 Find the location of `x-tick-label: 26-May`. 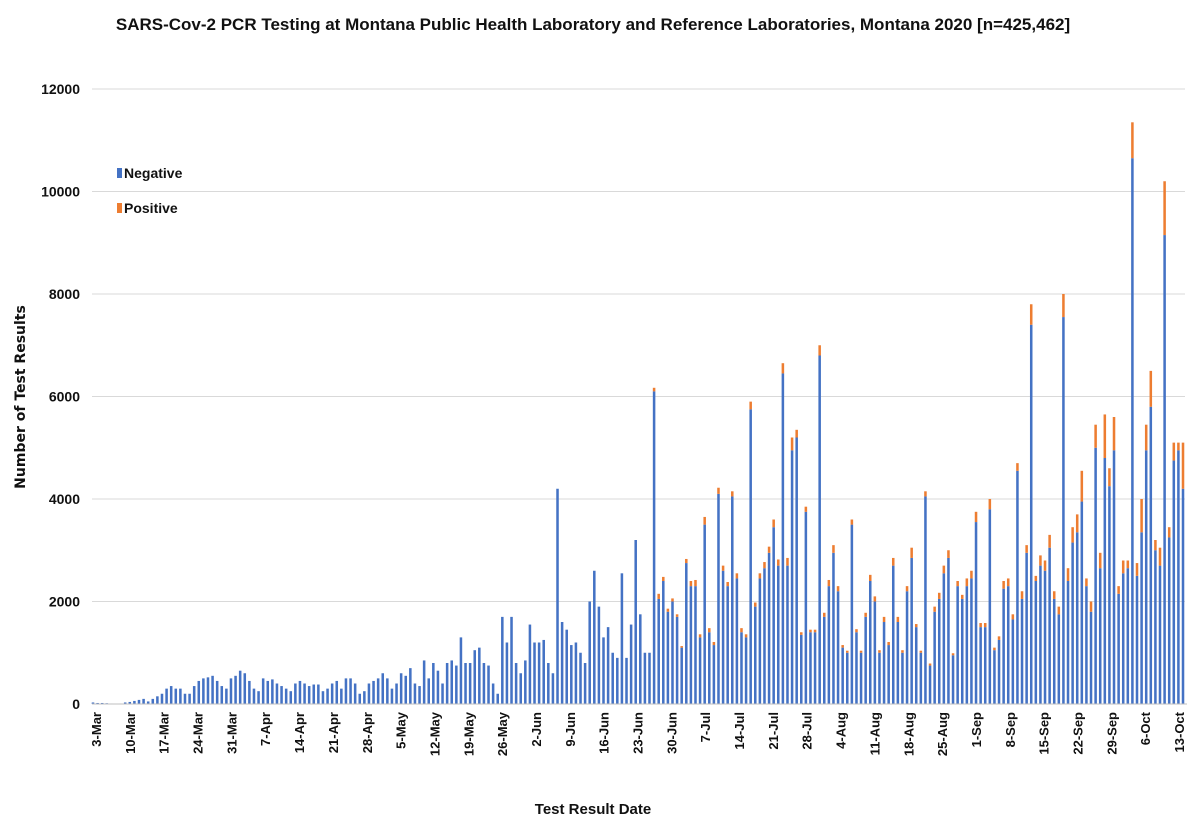

x-tick-label: 26-May is located at coordinates (502, 733).